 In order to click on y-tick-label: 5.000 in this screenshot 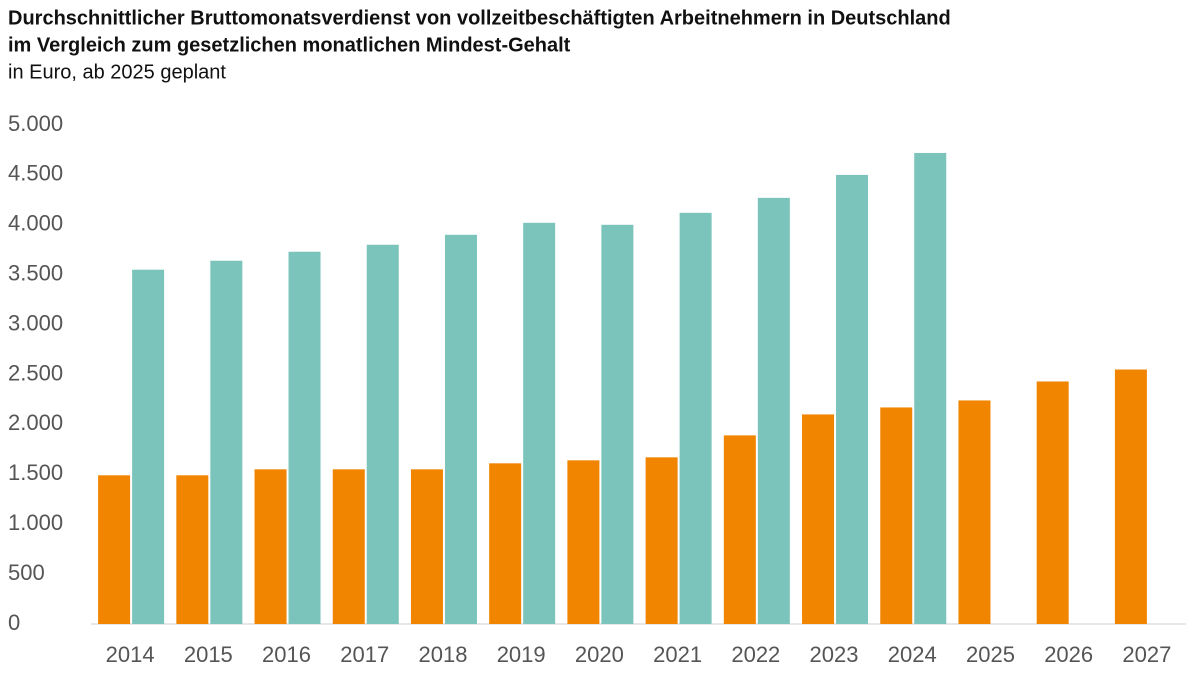, I will do `click(35, 123)`.